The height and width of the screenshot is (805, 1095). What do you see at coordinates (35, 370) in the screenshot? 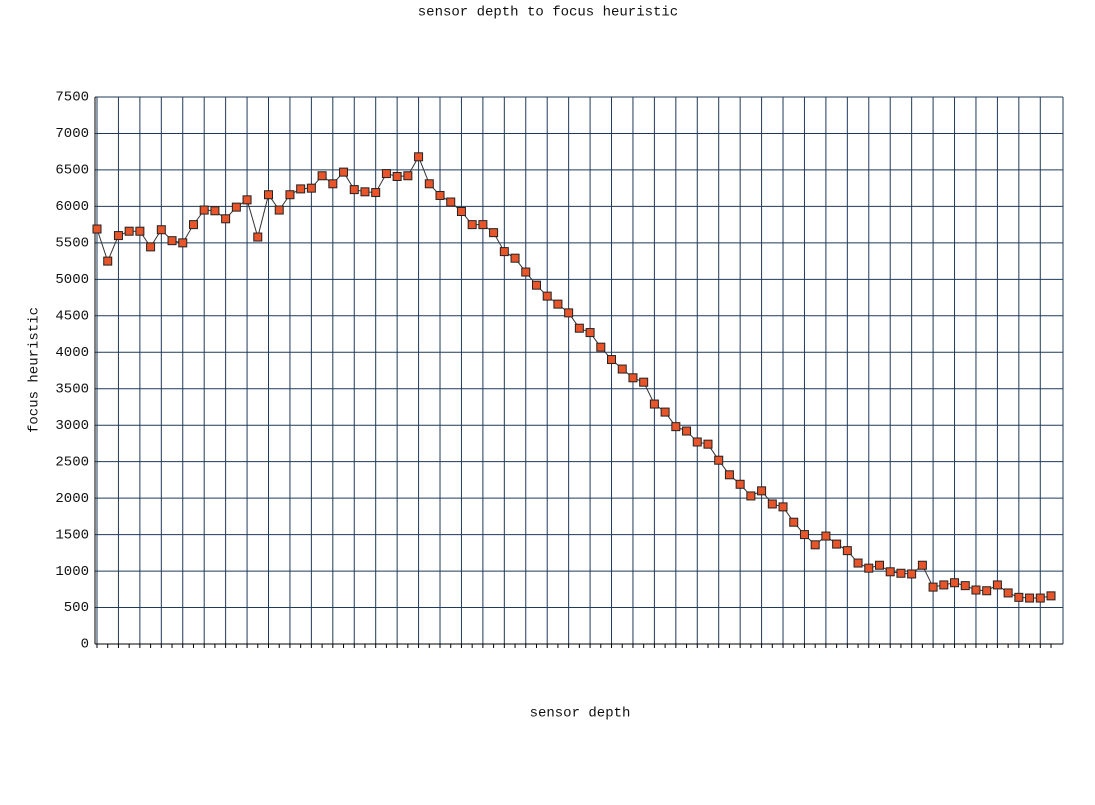
I see `y-axis-label: focus heuristic` at bounding box center [35, 370].